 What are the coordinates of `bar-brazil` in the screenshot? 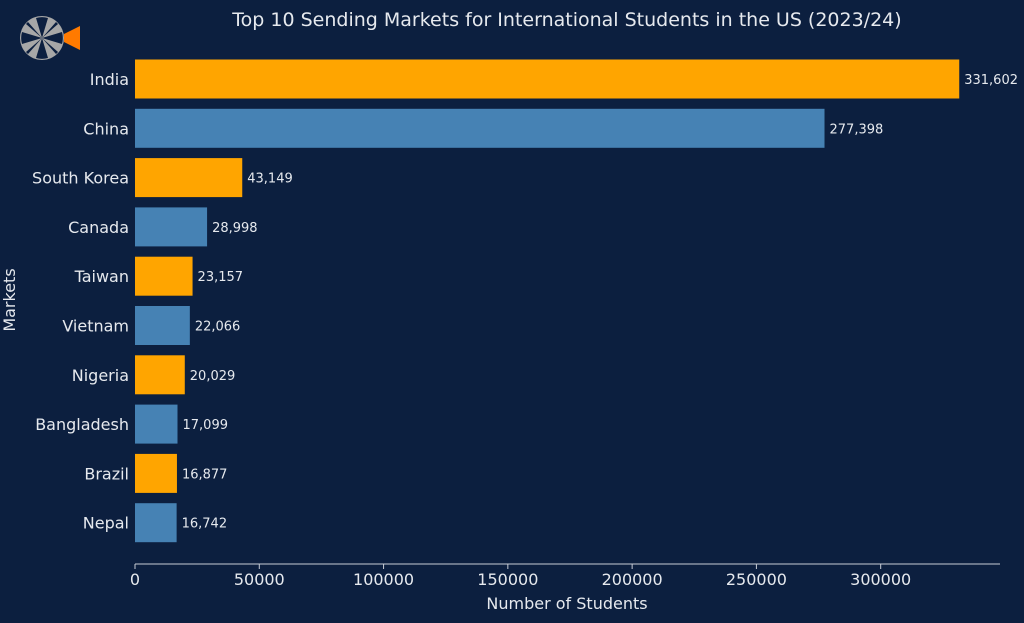 It's located at (156, 473).